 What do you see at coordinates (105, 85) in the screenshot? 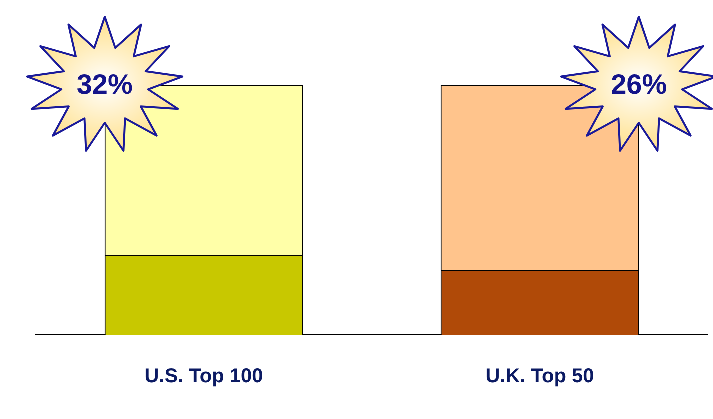
I see `annotation: 32%` at bounding box center [105, 85].